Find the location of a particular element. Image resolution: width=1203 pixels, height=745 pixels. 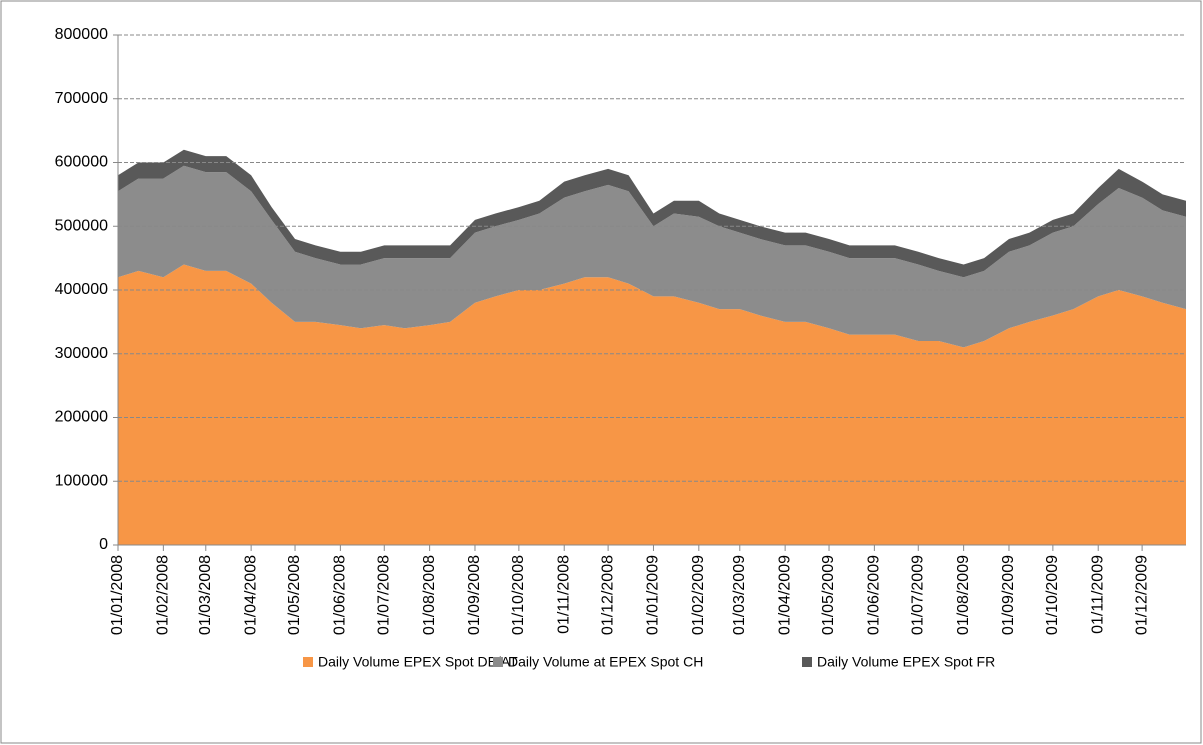

legend-label: Daily Volume at EPEX Spot CH is located at coordinates (605, 662).